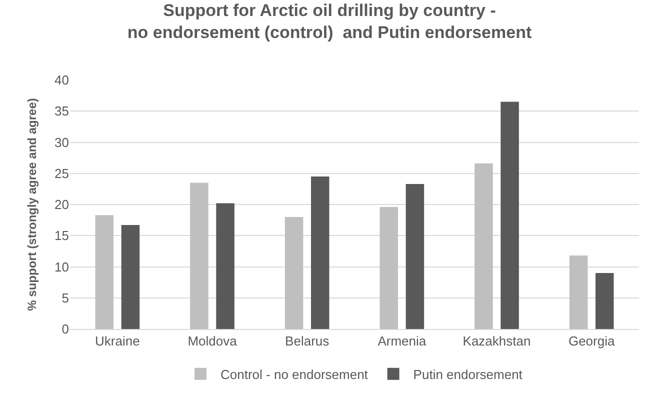  I want to click on legend-label: Control - no endorsement, so click(294, 374).